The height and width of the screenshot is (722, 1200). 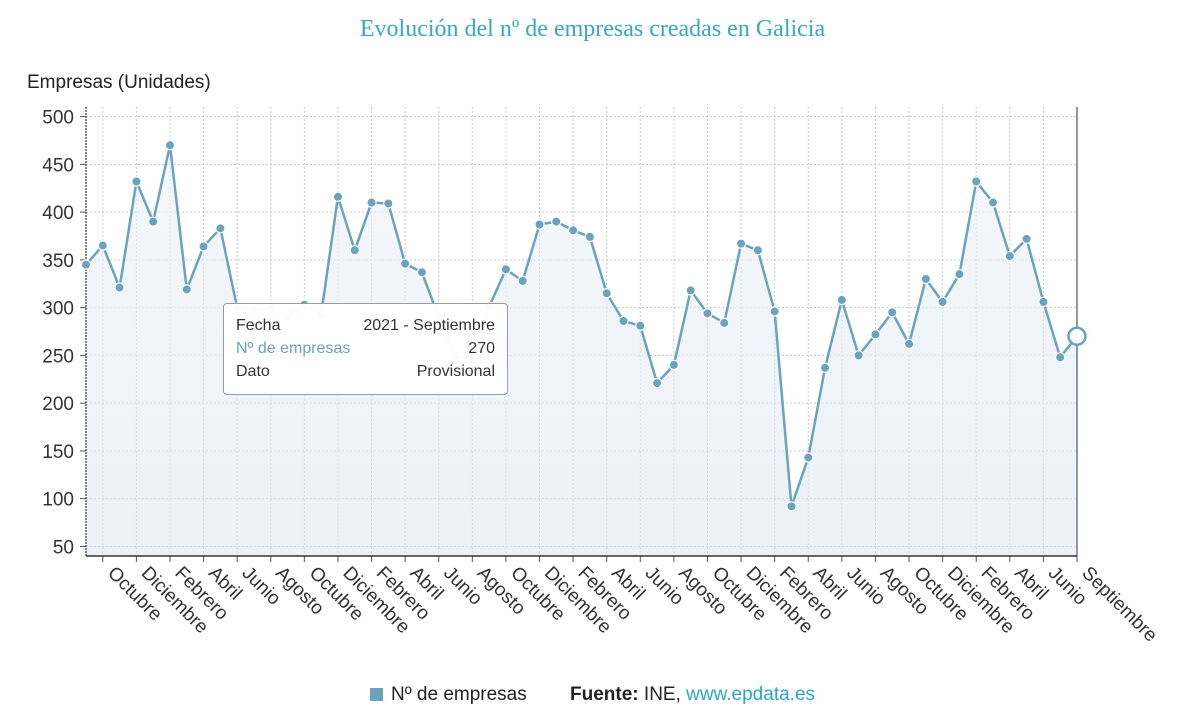 I want to click on legend-item-empresas: Nº de empresas, so click(x=450, y=694).